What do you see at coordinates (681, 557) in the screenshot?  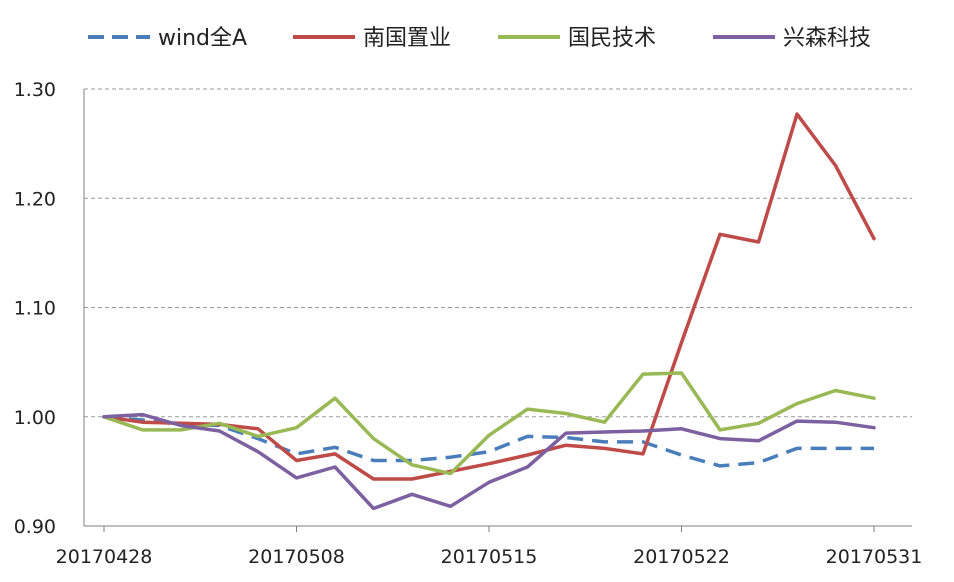 I see `x-tick-label: 20170522` at bounding box center [681, 557].